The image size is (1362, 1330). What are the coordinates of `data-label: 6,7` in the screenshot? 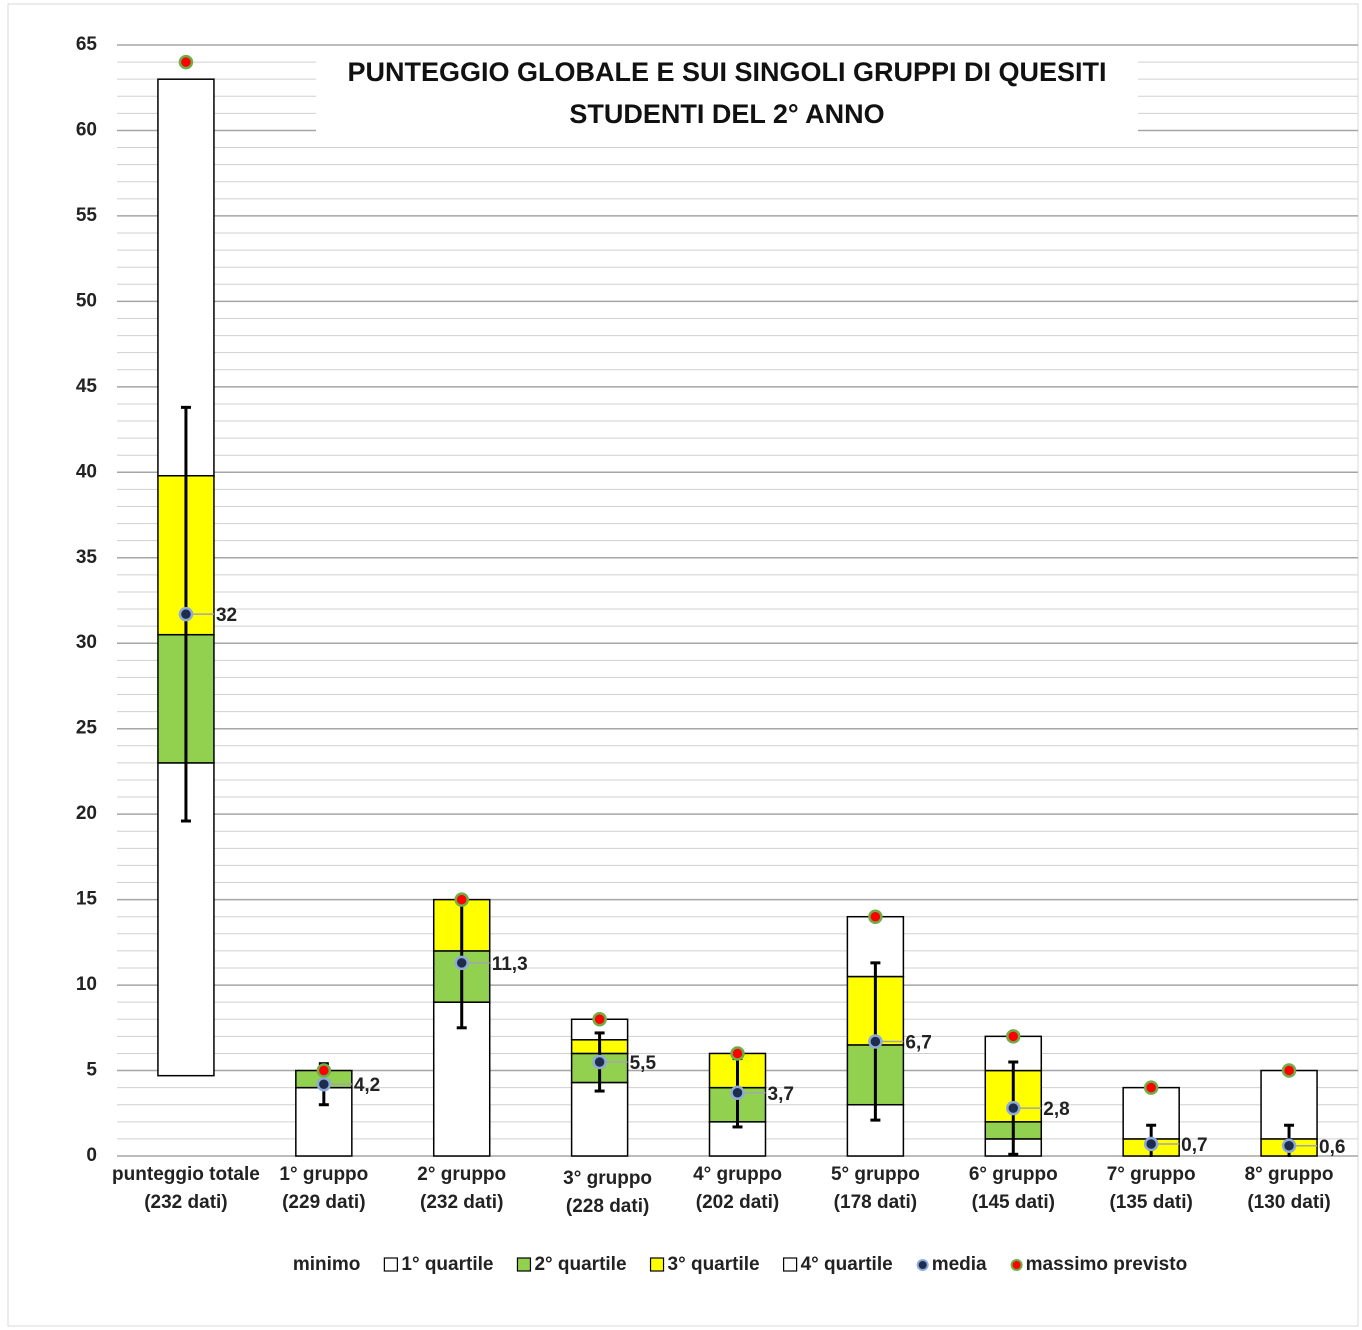 It's located at (918, 1042).